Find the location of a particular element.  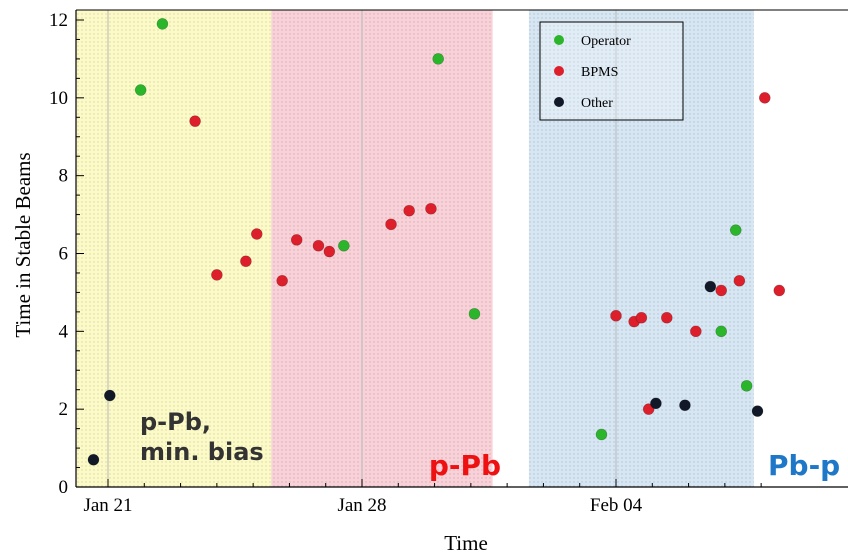

legend-label-bpms: BPMS is located at coordinates (599, 72).